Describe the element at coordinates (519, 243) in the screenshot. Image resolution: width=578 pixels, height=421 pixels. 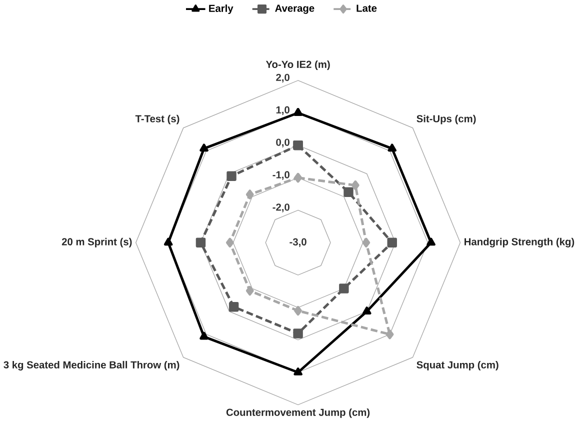
I see `spoke-label: Handgrip Strength (kg)` at that location.